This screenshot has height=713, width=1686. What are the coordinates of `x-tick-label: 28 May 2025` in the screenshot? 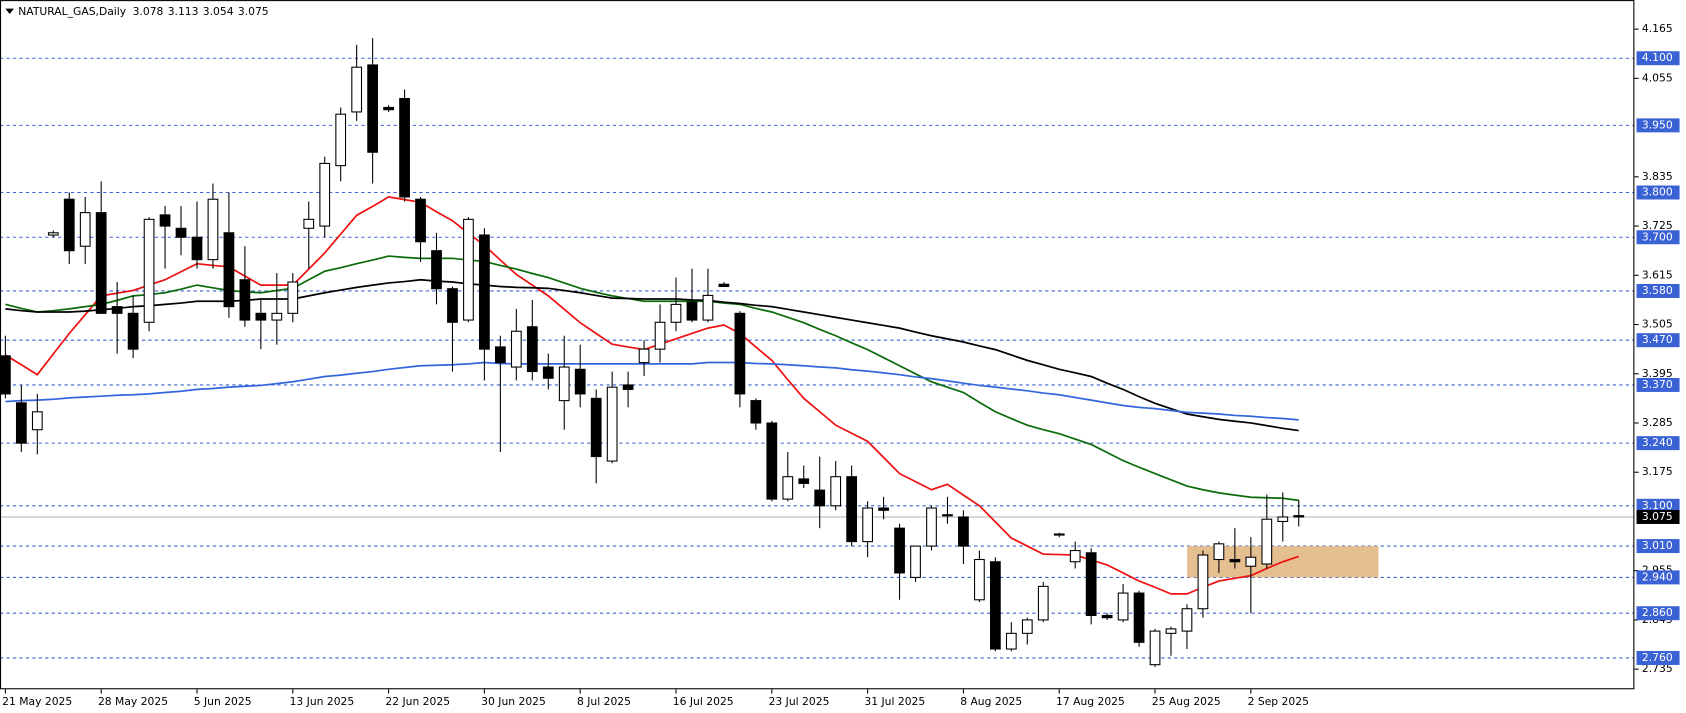 It's located at (133, 701).